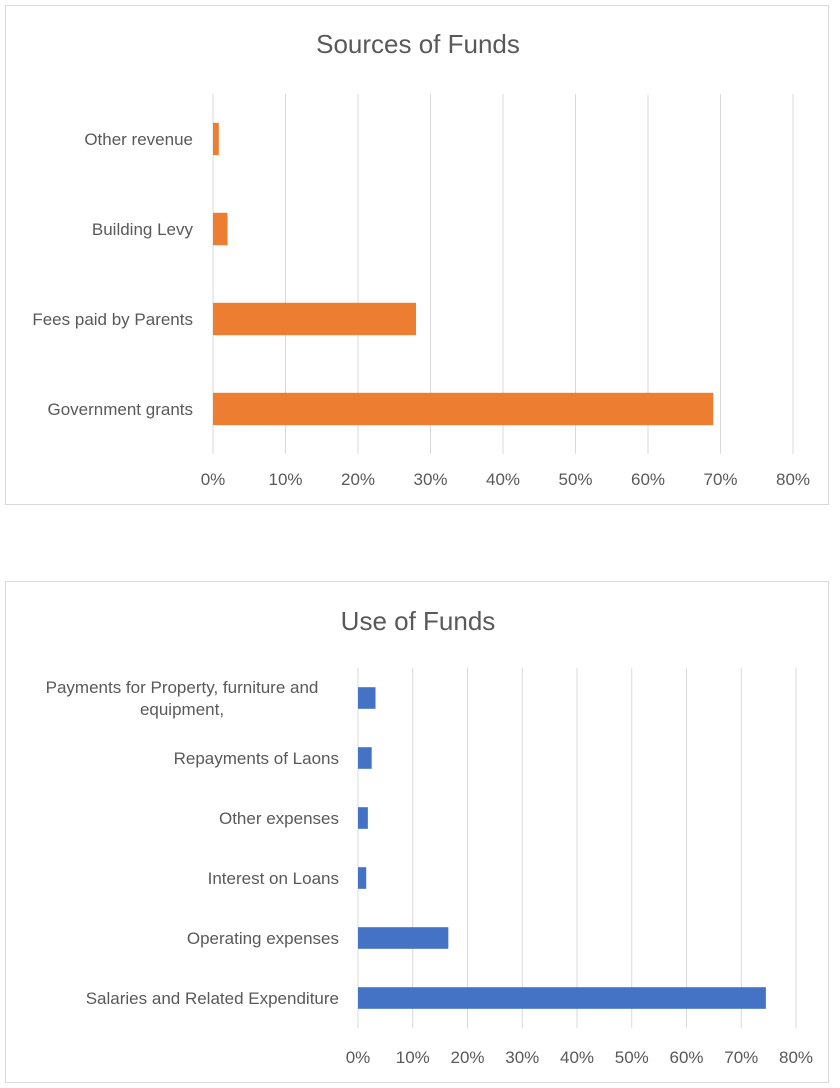  I want to click on sources-chart-title: Sources of Funds, so click(418, 44).